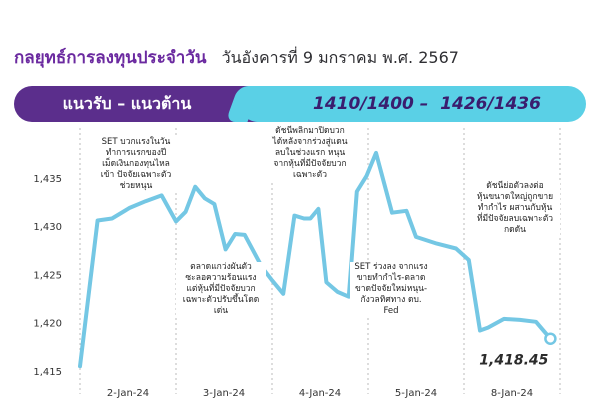 The width and height of the screenshot is (600, 414). What do you see at coordinates (513, 361) in the screenshot?
I see `last-value-label: 1,418.45` at bounding box center [513, 361].